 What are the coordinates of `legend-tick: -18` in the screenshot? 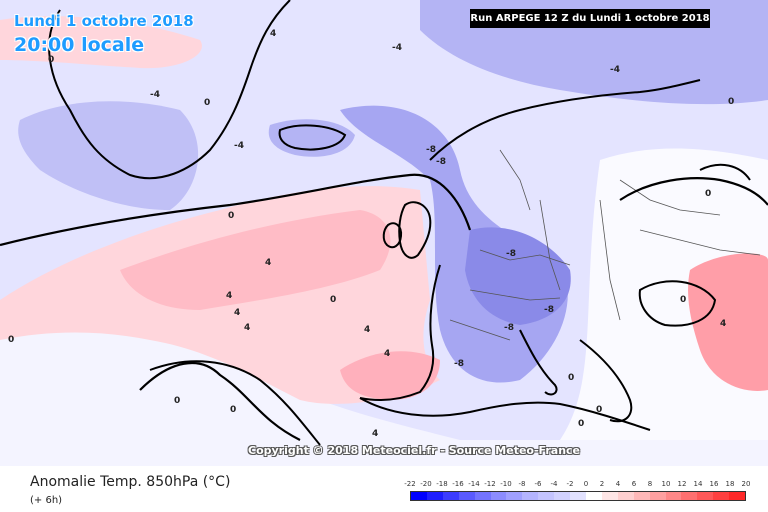 It's located at (442, 484).